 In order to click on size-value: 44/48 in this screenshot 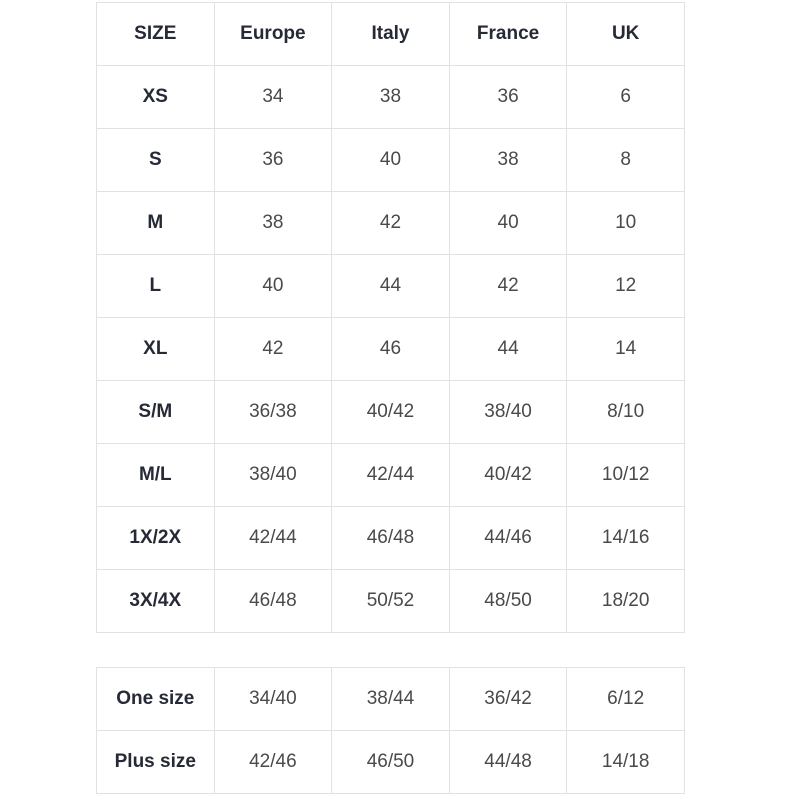, I will do `click(508, 762)`.